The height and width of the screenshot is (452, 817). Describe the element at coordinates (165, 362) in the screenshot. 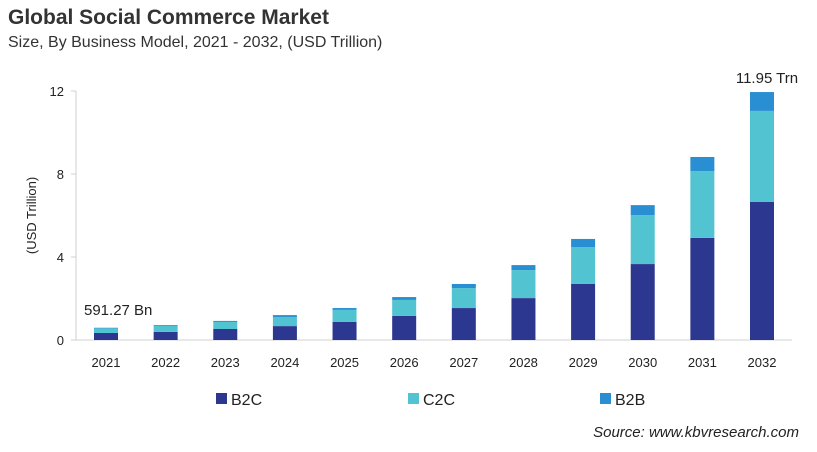

I see `x-tick-label: 2022` at that location.